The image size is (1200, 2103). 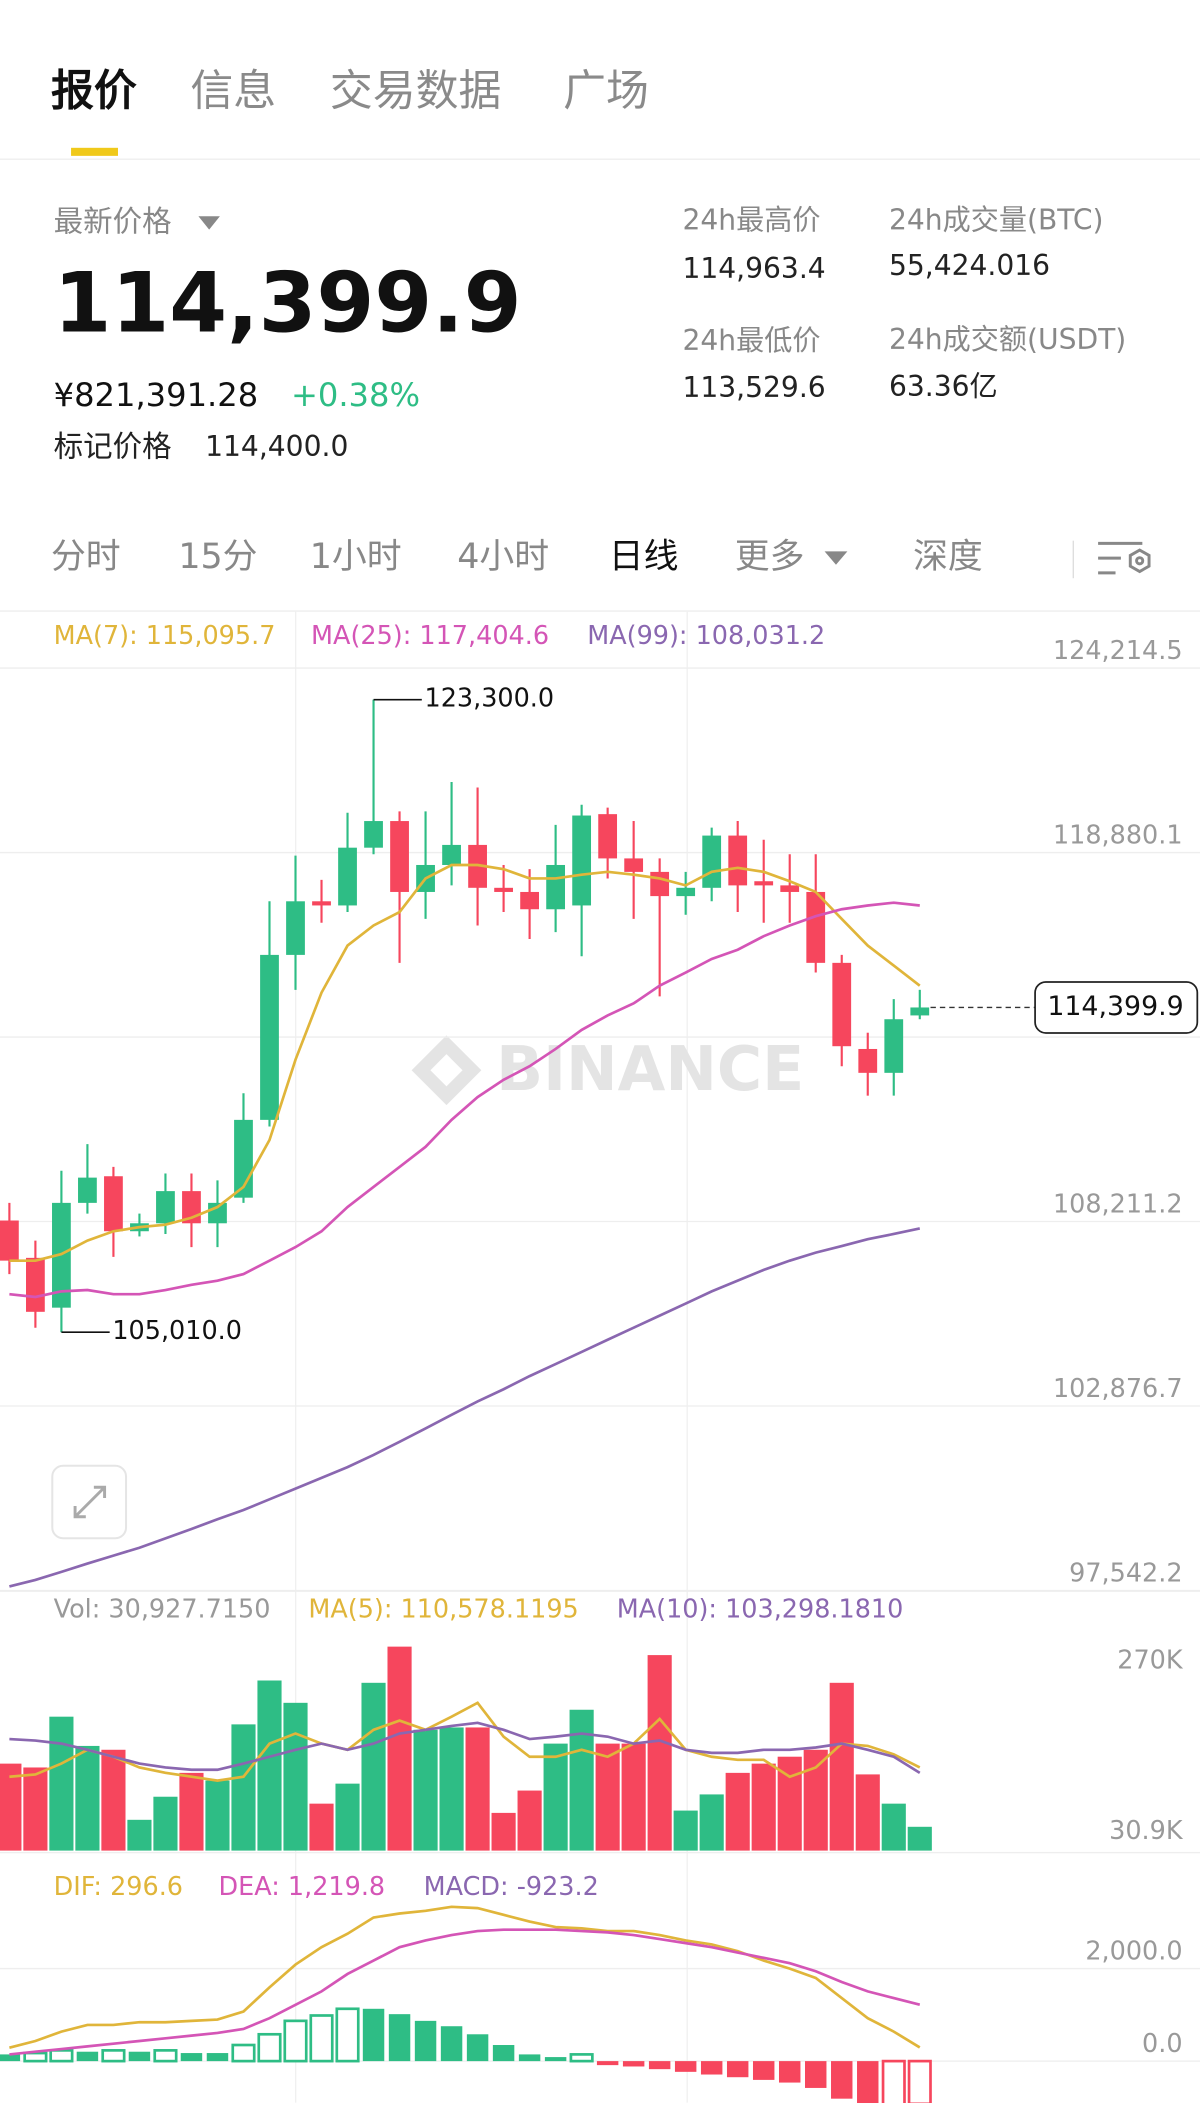 I want to click on y-tick-label: 270K, so click(x=1150, y=1661).